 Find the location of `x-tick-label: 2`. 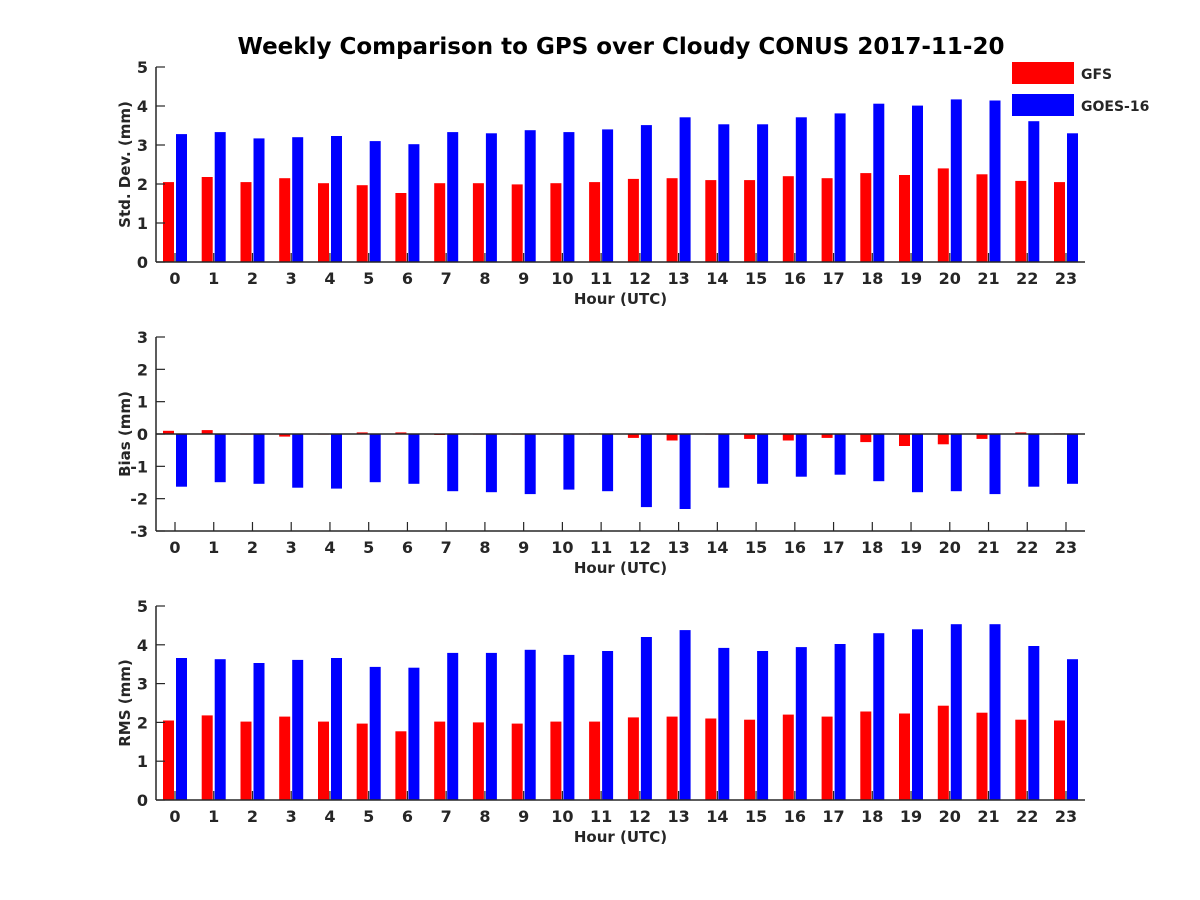

x-tick-label: 2 is located at coordinates (252, 547).